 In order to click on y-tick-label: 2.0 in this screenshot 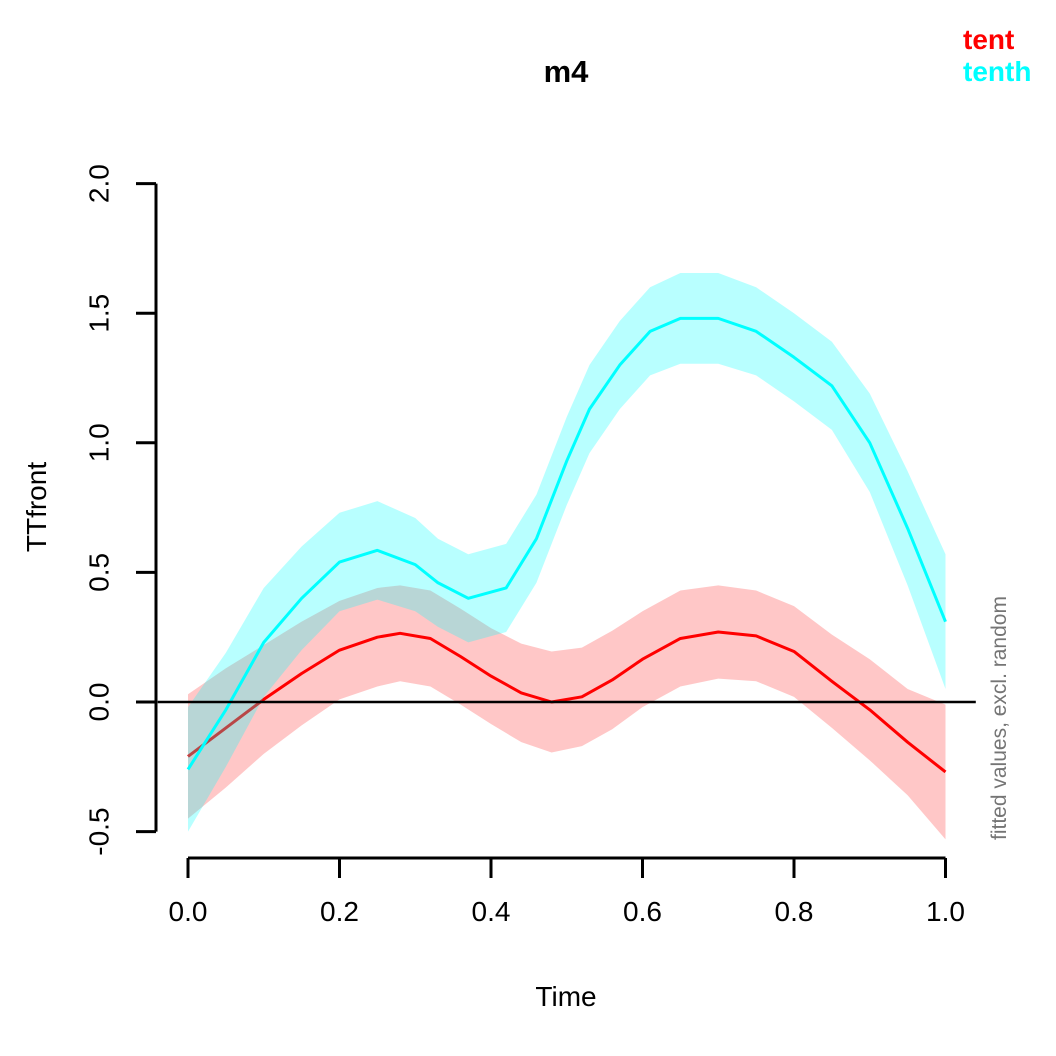, I will do `click(99, 183)`.